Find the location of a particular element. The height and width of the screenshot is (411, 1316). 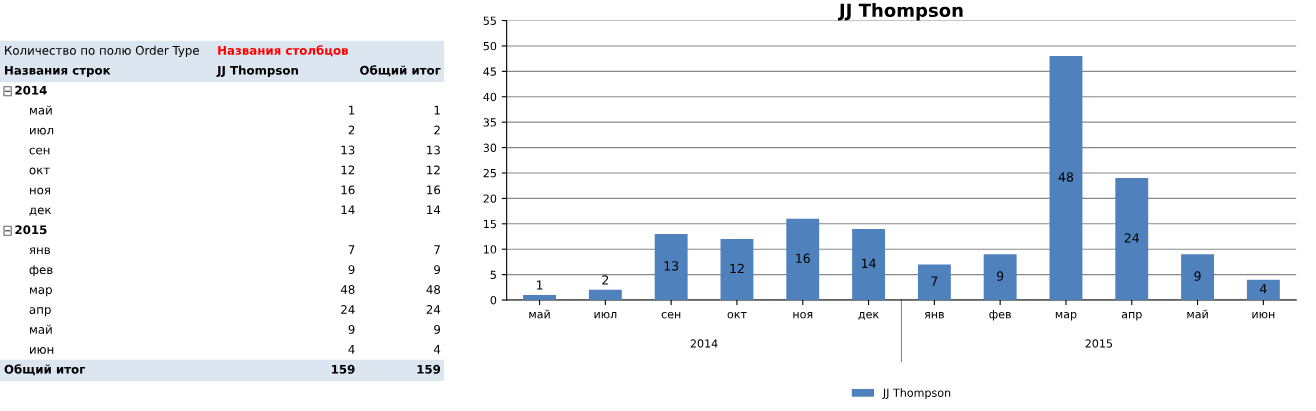

x-tick-label: окт is located at coordinates (737, 315).